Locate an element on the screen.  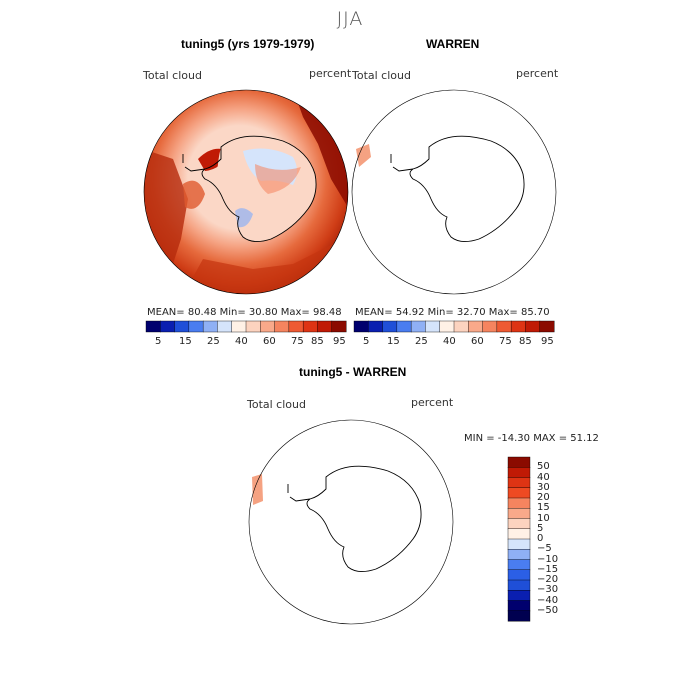
diff-colorbar-tick-label: −5 is located at coordinates (544, 549).